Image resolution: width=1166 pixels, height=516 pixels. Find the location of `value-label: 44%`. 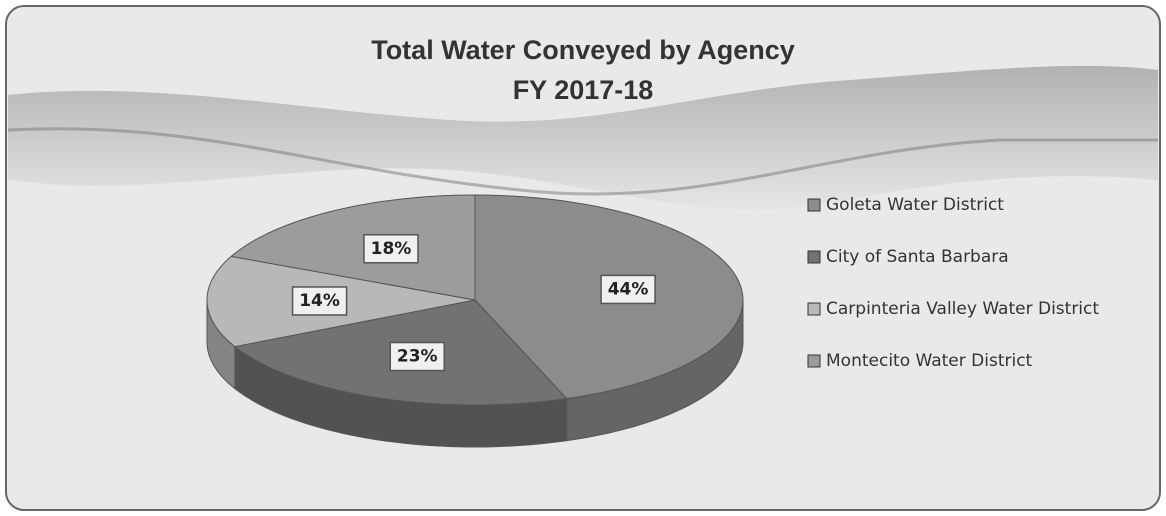

value-label: 44% is located at coordinates (628, 289).